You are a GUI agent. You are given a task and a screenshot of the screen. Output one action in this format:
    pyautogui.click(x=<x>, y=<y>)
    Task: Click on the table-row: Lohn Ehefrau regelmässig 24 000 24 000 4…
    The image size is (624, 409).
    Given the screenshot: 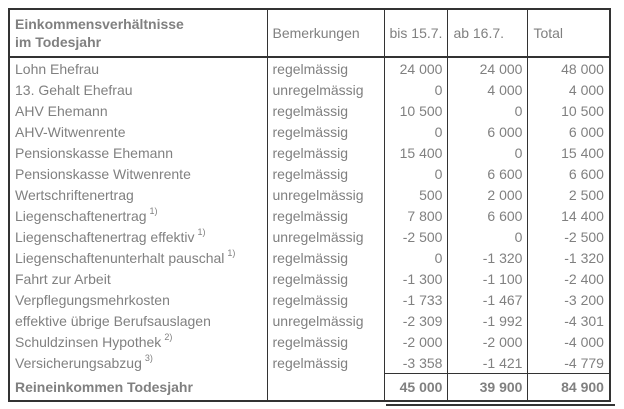 What is the action you would take?
    pyautogui.click(x=309, y=68)
    